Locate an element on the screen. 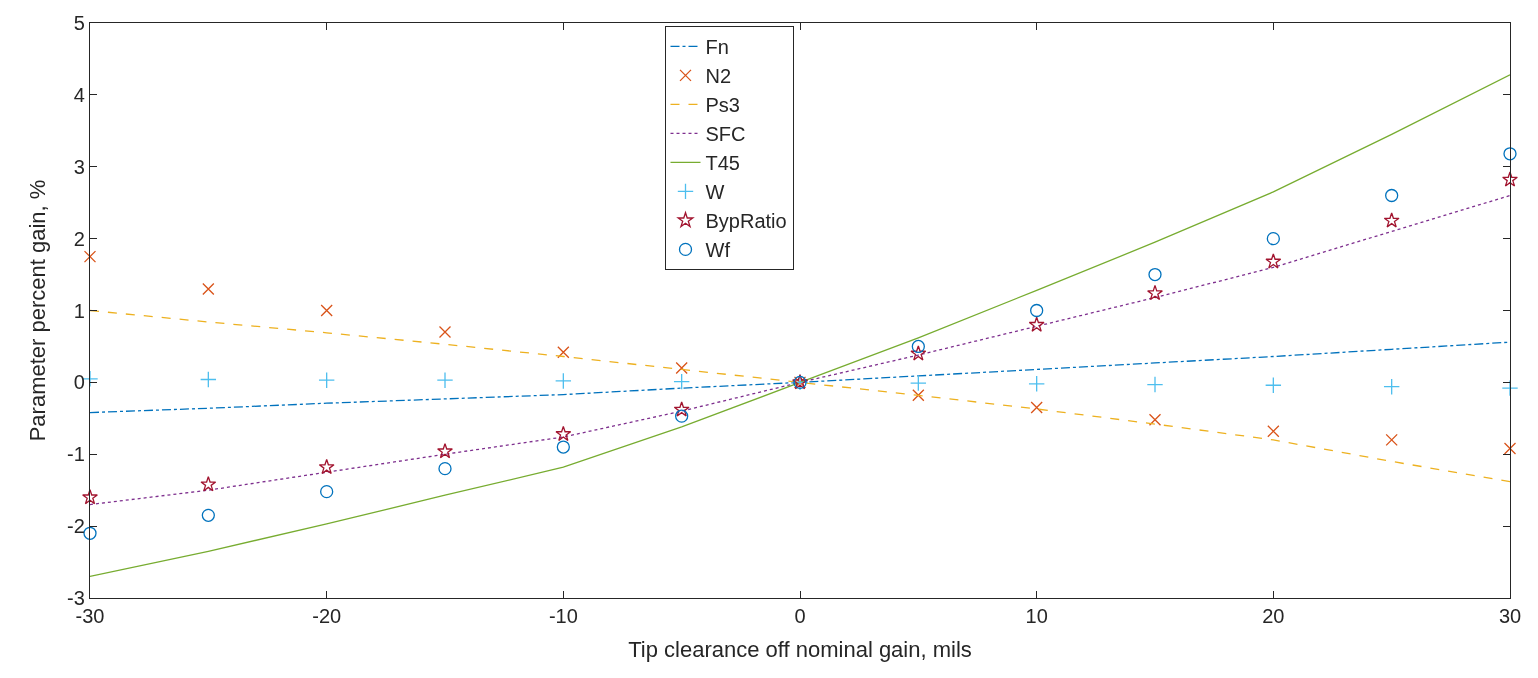 Image resolution: width=1538 pixels, height=678 pixels. y-tick-label: -1 is located at coordinates (76, 454).